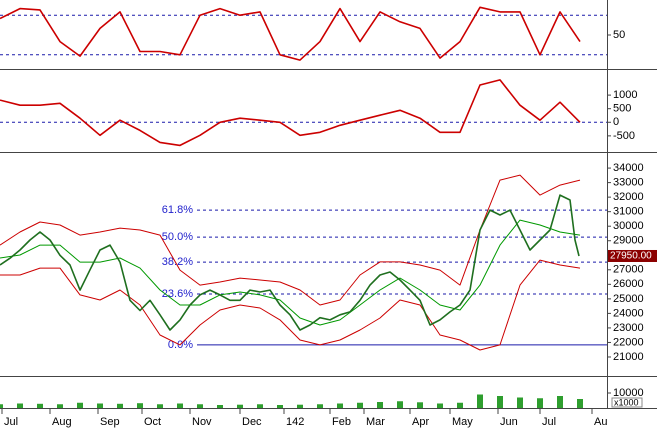  What do you see at coordinates (462, 422) in the screenshot?
I see `x-tick-label: May` at bounding box center [462, 422].